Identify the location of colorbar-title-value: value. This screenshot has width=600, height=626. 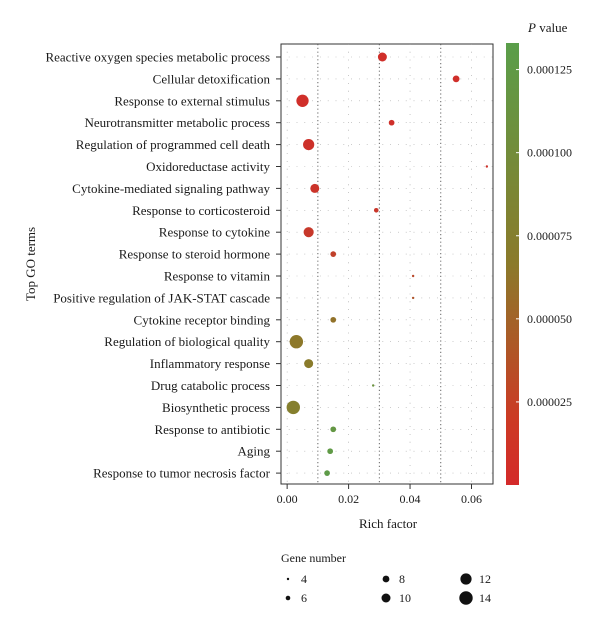
(552, 27).